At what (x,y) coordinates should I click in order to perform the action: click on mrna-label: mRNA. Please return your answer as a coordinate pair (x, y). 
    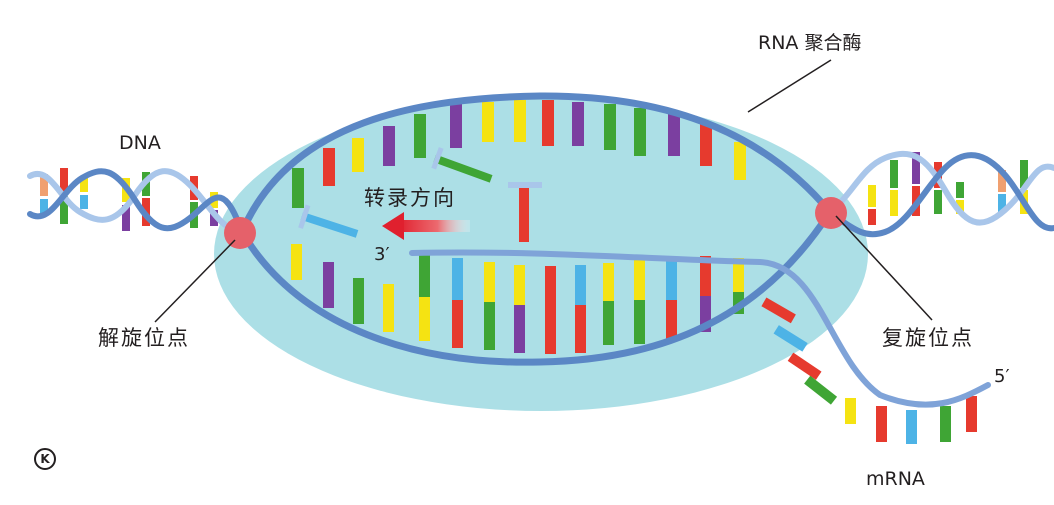
    Looking at the image, I should click on (895, 479).